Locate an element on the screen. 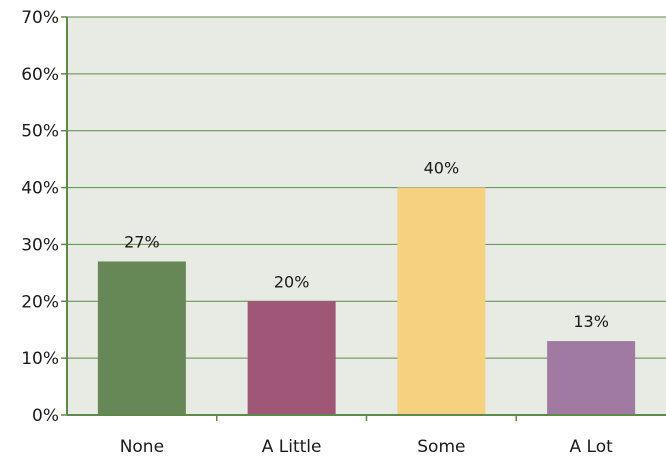 The height and width of the screenshot is (461, 666). y-tick-label: 60% is located at coordinates (40, 75).